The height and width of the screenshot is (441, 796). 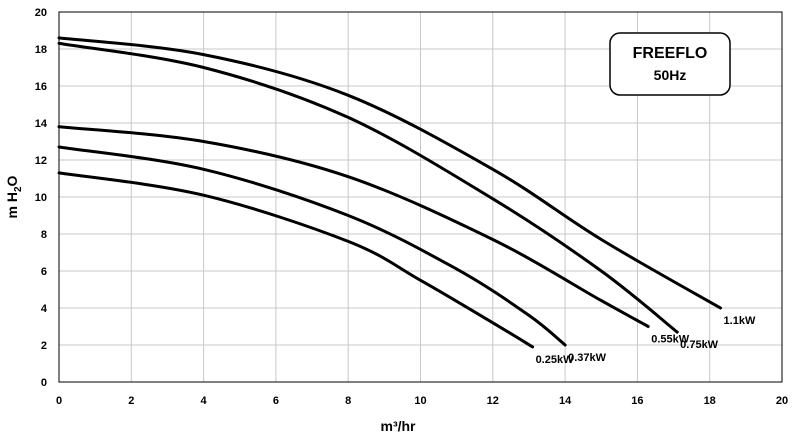 I want to click on svg-text: m H2O, so click(x=14, y=196).